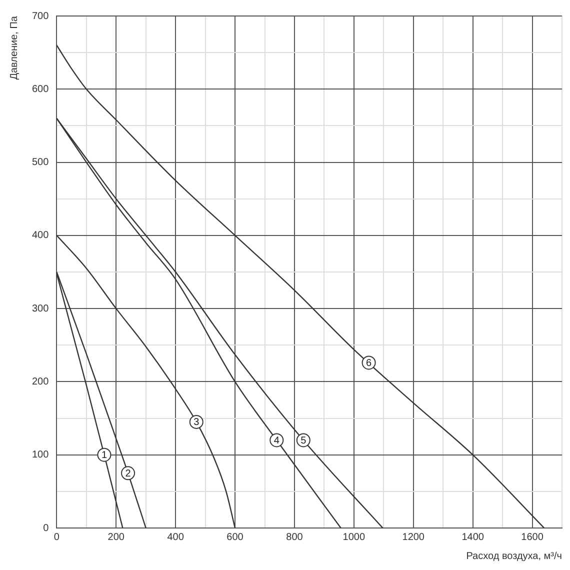 Image resolution: width=570 pixels, height=570 pixels. Describe the element at coordinates (14, 48) in the screenshot. I see `y-axis-title: Давление, Па` at that location.